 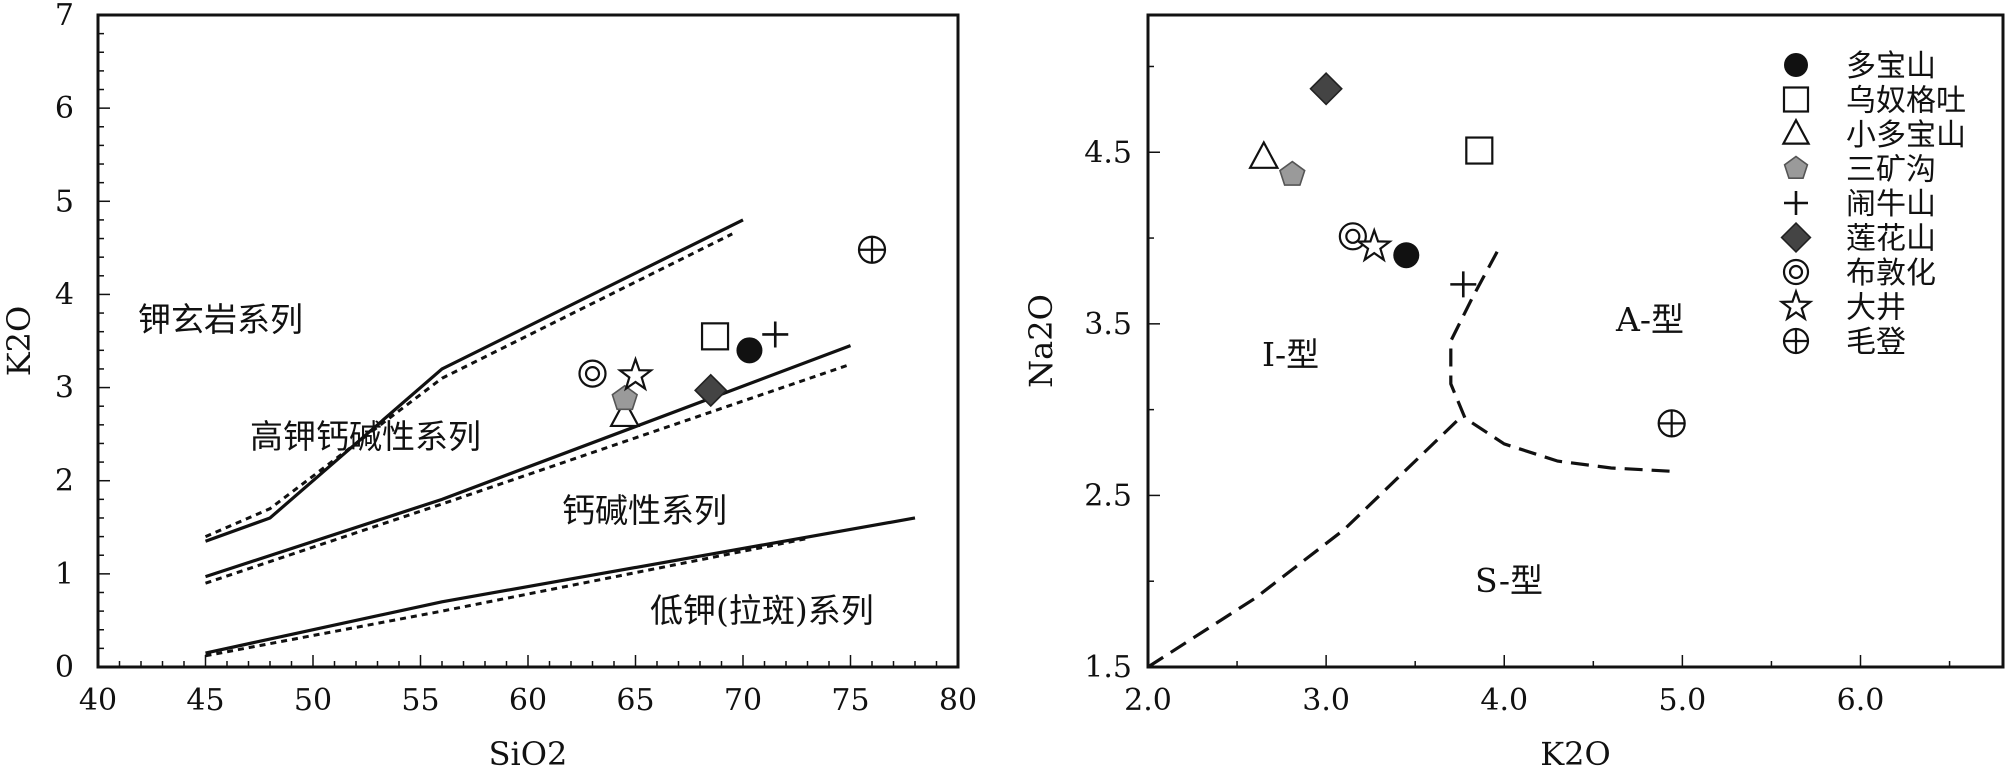 I want to click on left-y-tick-label: 3, so click(x=64, y=388).